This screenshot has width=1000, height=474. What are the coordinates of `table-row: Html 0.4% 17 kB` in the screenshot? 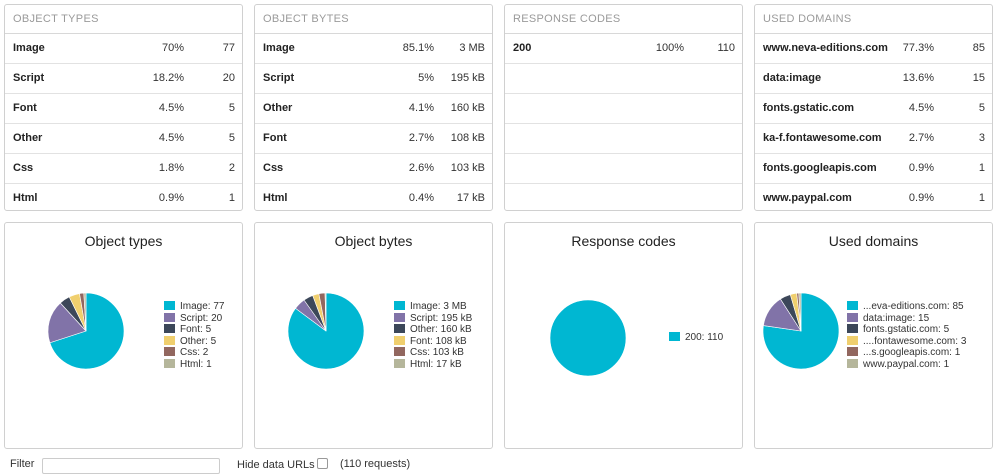 It's located at (373, 199).